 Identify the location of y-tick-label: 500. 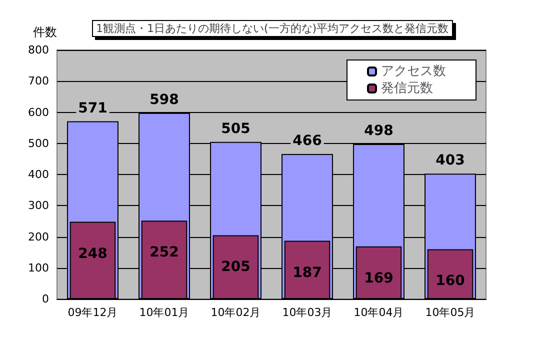
(38, 143).